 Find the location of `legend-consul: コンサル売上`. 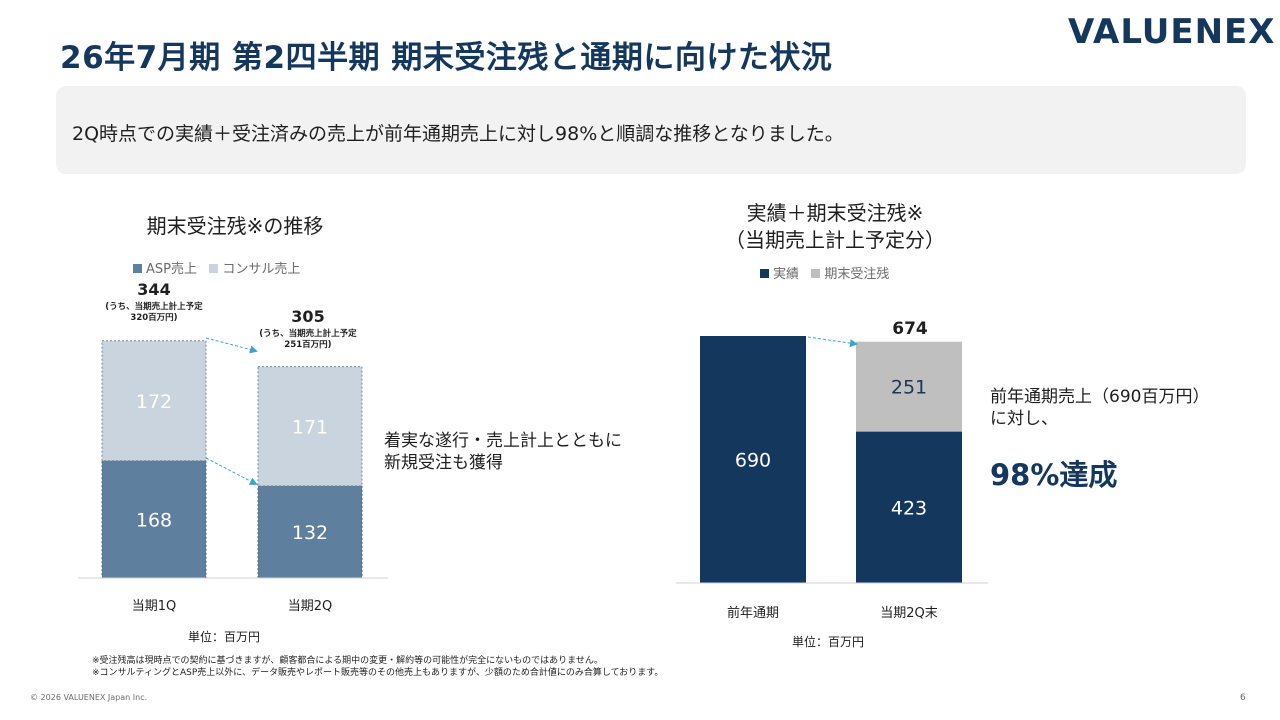

legend-consul: コンサル売上 is located at coordinates (254, 269).